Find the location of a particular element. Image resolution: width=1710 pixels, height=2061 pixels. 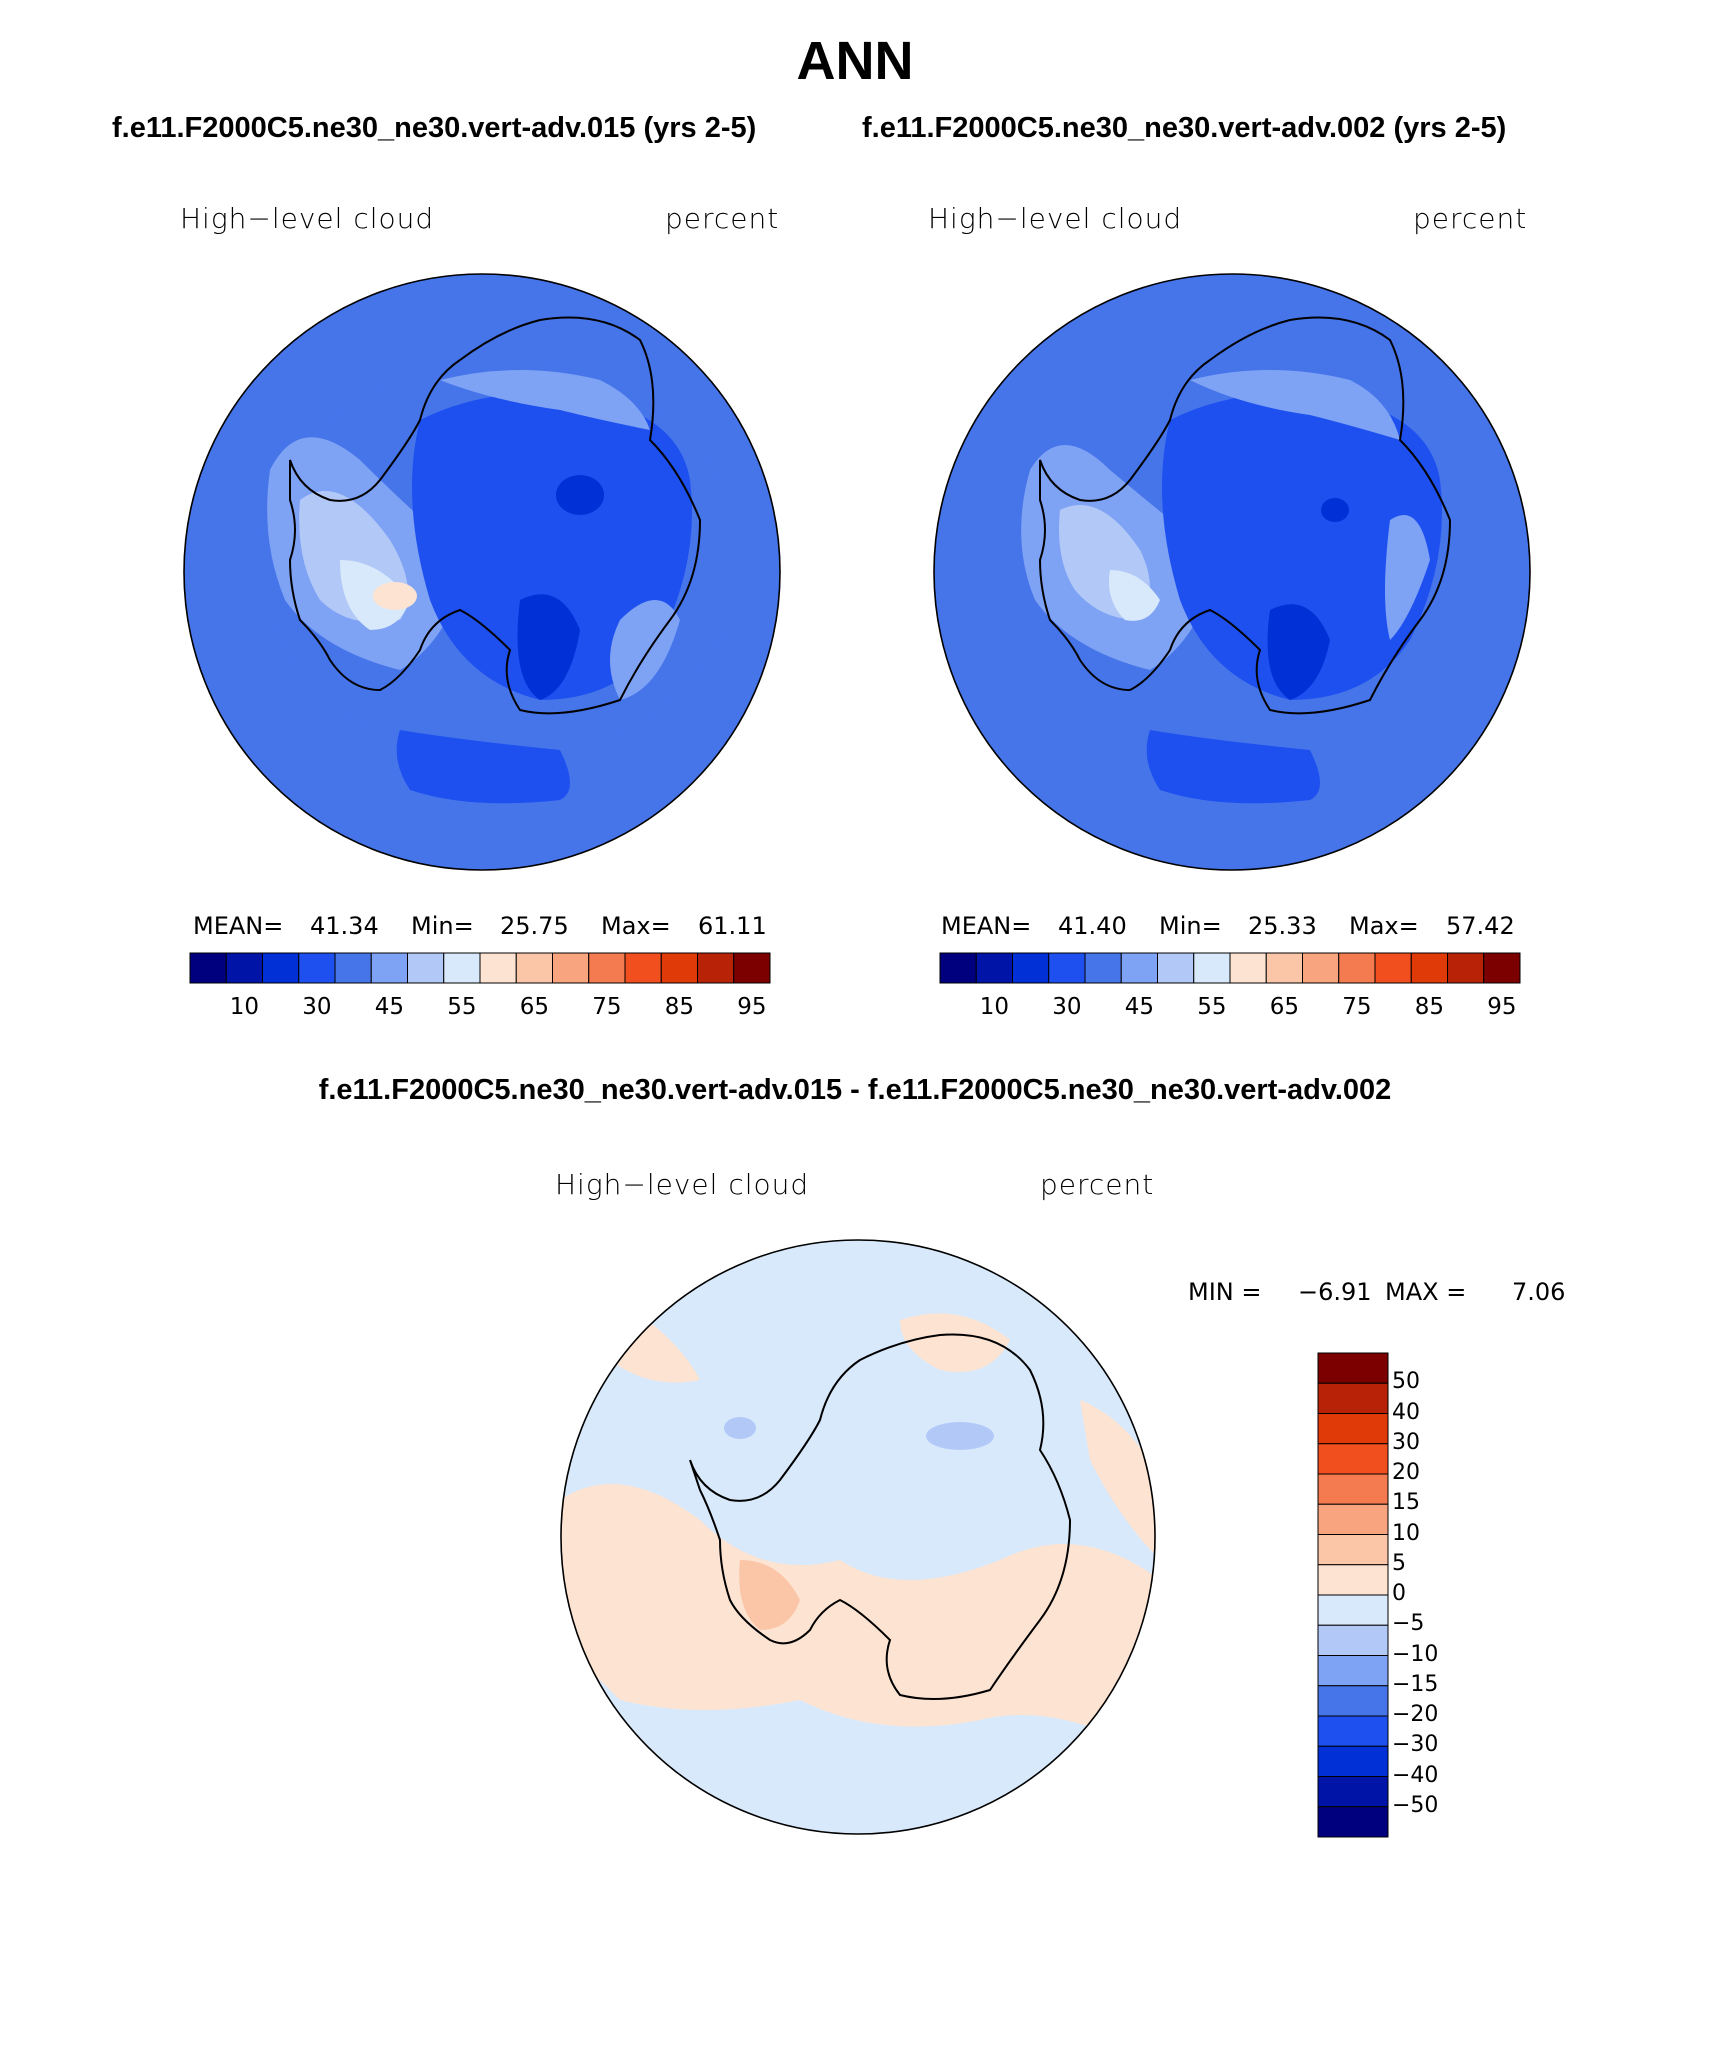

difference-colorbar-tick-label: 15 is located at coordinates (1406, 1503).